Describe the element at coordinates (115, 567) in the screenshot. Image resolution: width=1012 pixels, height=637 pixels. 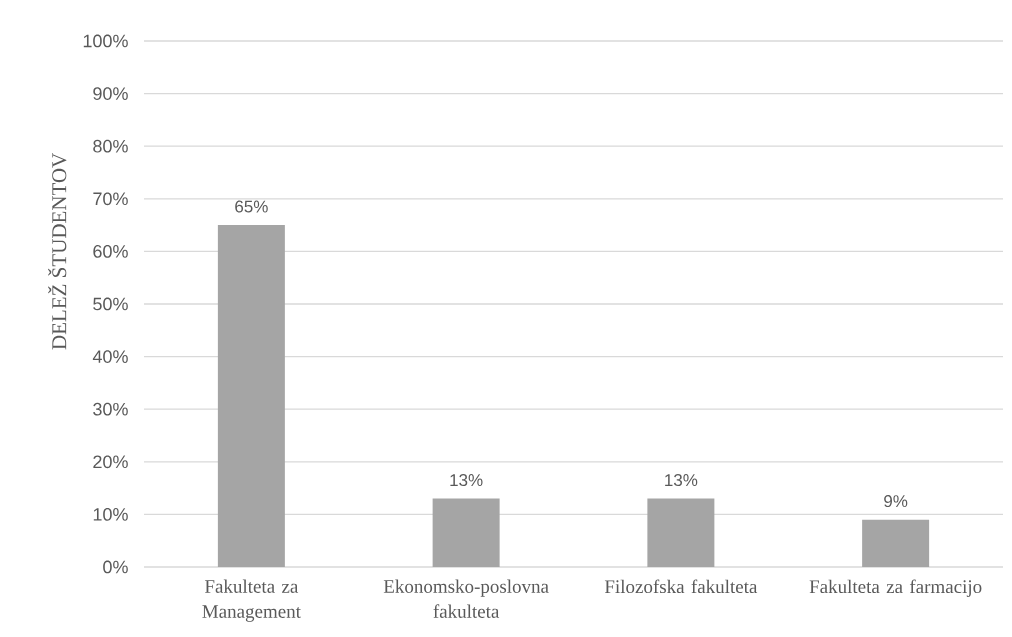
I see `y-tick-label: 0%` at that location.